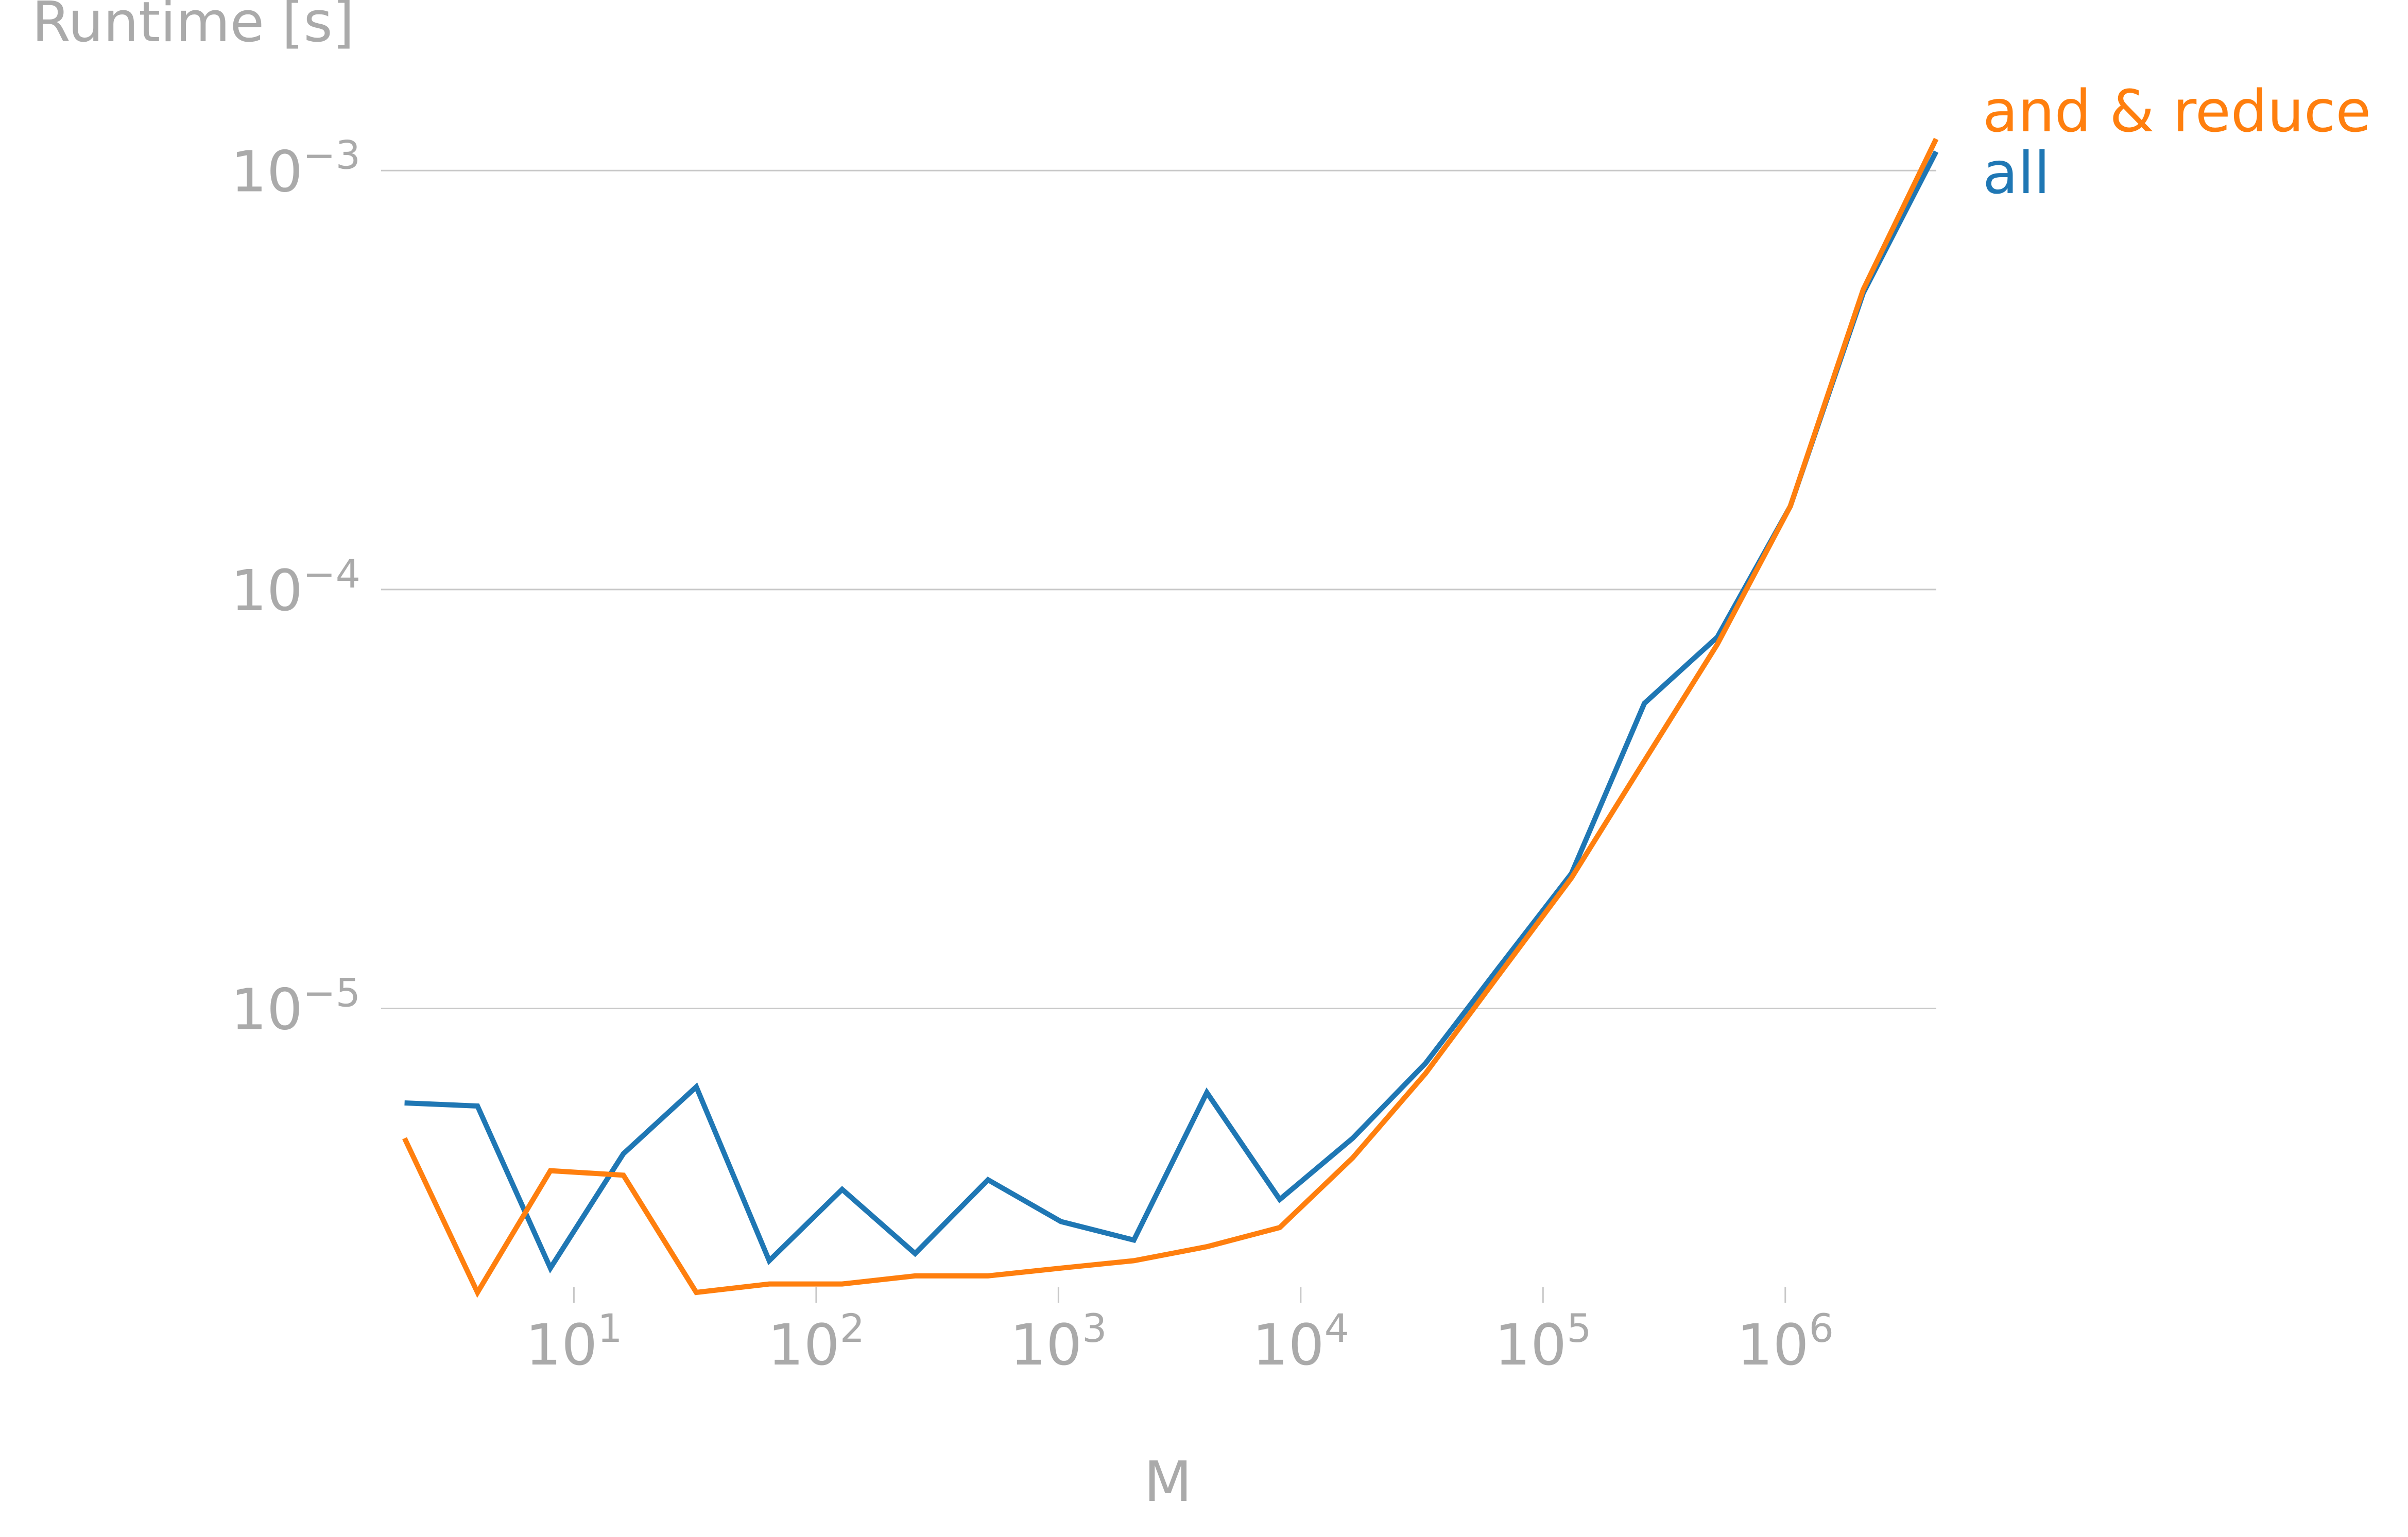 The height and width of the screenshot is (1537, 2408). What do you see at coordinates (609, 1328) in the screenshot?
I see `x-tick-exponent: 1` at bounding box center [609, 1328].